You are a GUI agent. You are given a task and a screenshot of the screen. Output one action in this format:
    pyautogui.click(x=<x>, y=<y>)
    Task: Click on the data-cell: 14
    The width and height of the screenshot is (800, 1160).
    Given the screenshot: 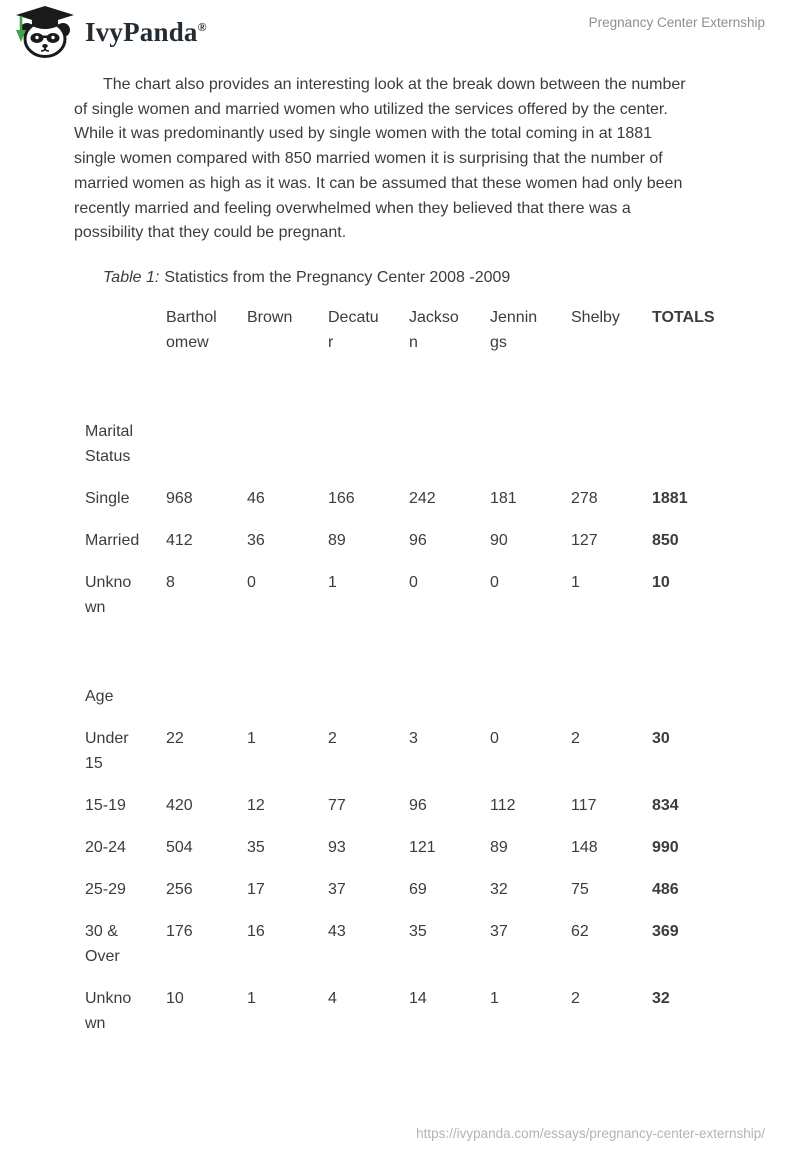 What is the action you would take?
    pyautogui.click(x=418, y=998)
    